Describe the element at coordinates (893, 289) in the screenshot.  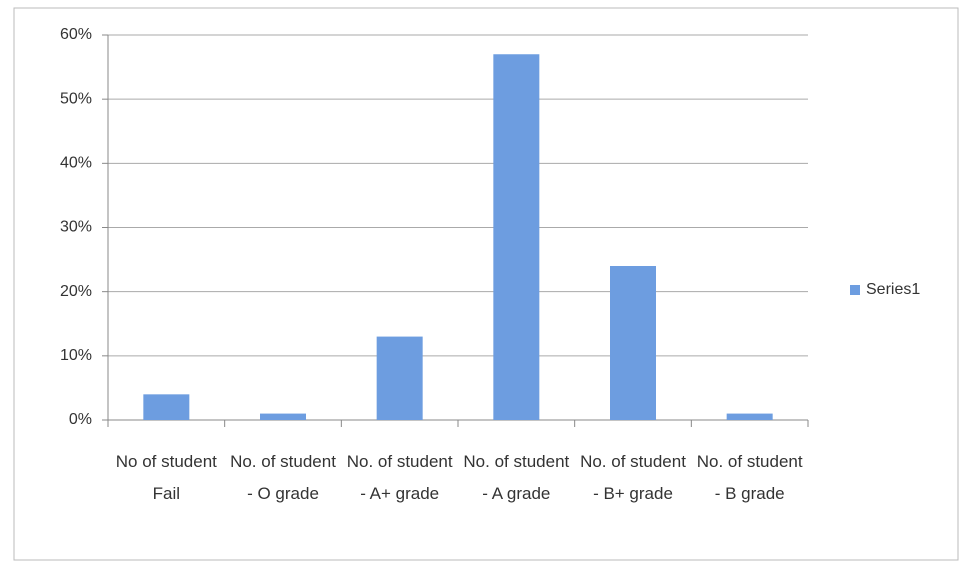
I see `legend-label: Series1` at that location.